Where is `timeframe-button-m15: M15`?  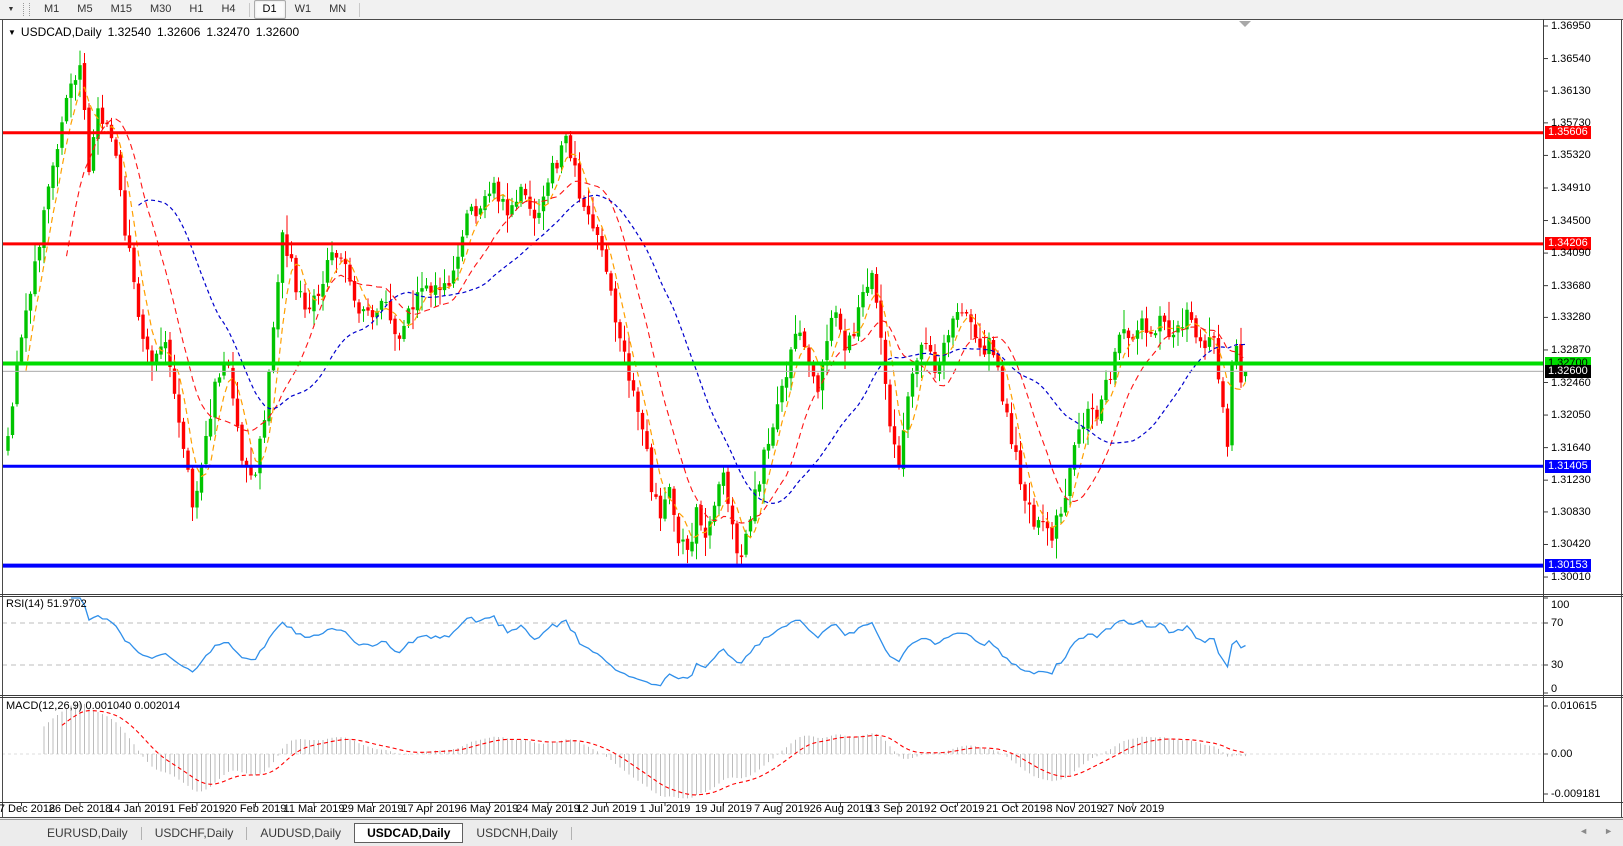 timeframe-button-m15: M15 is located at coordinates (121, 9).